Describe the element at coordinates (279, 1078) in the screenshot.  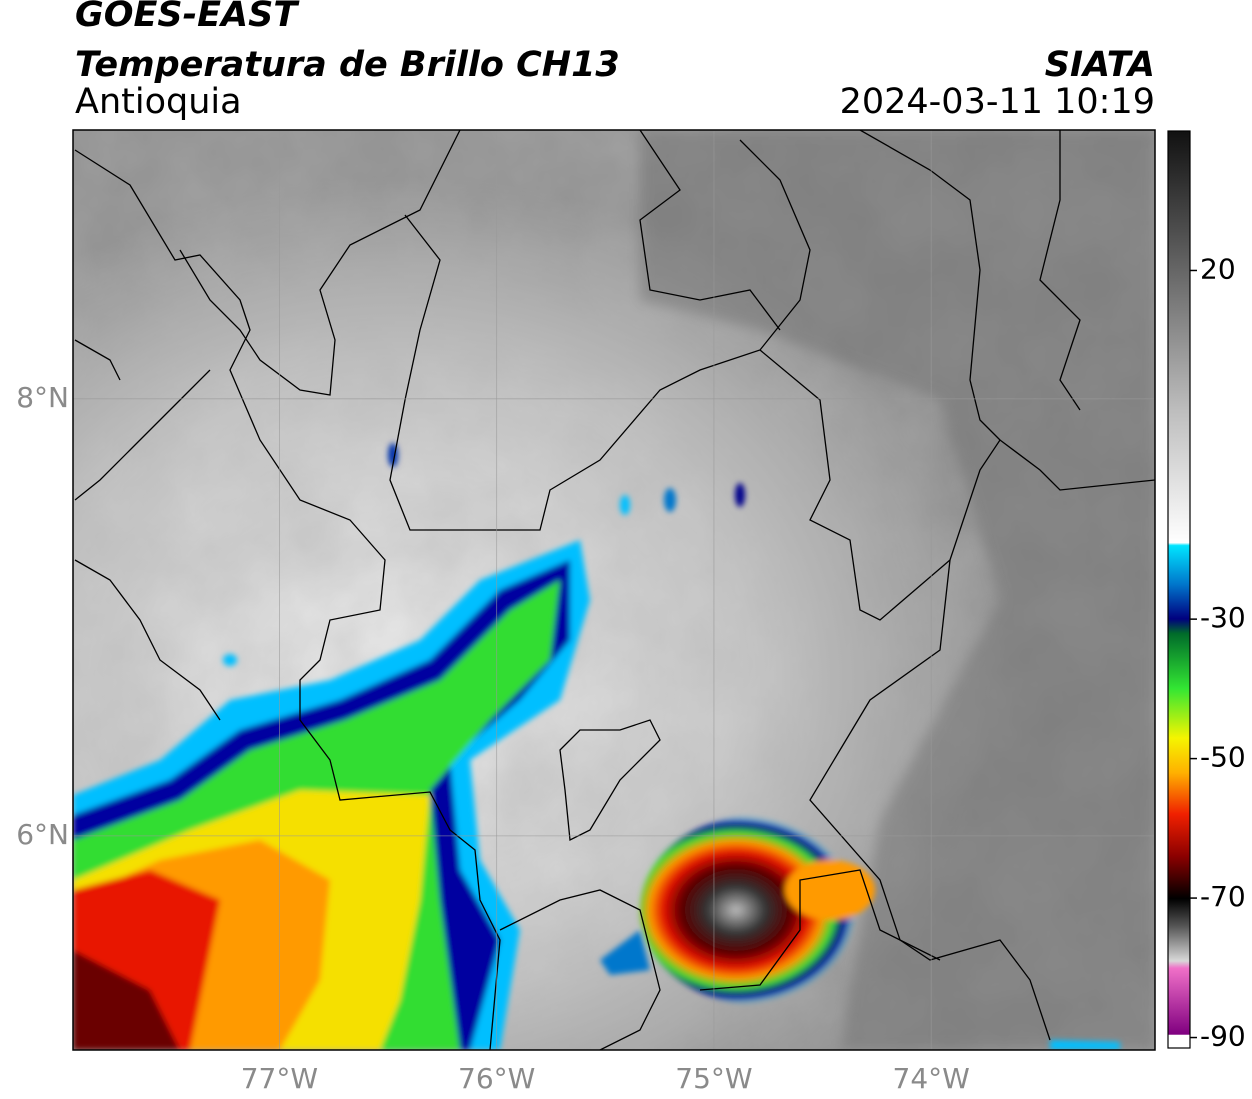
I see `lon-tick-label: 77°W` at that location.